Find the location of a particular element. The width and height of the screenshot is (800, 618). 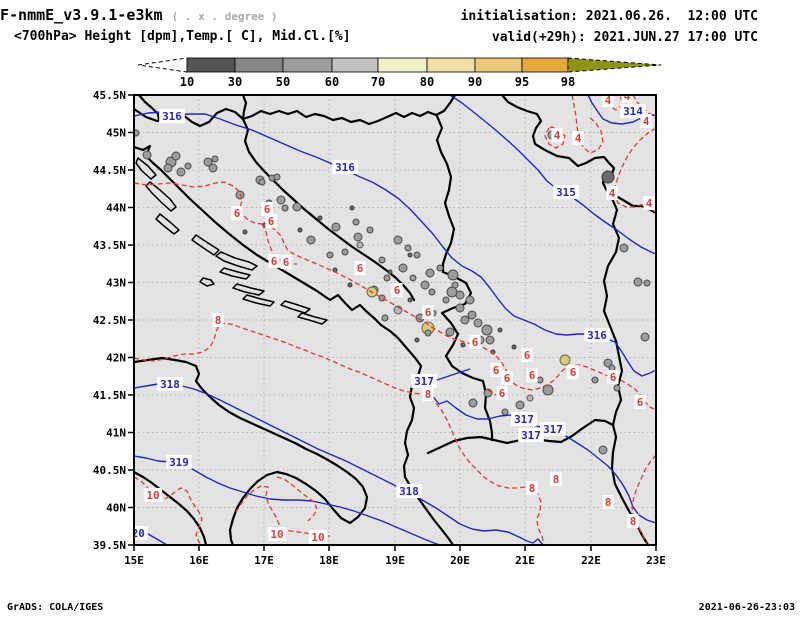

colorbar-tick-label: 98 is located at coordinates (568, 82).